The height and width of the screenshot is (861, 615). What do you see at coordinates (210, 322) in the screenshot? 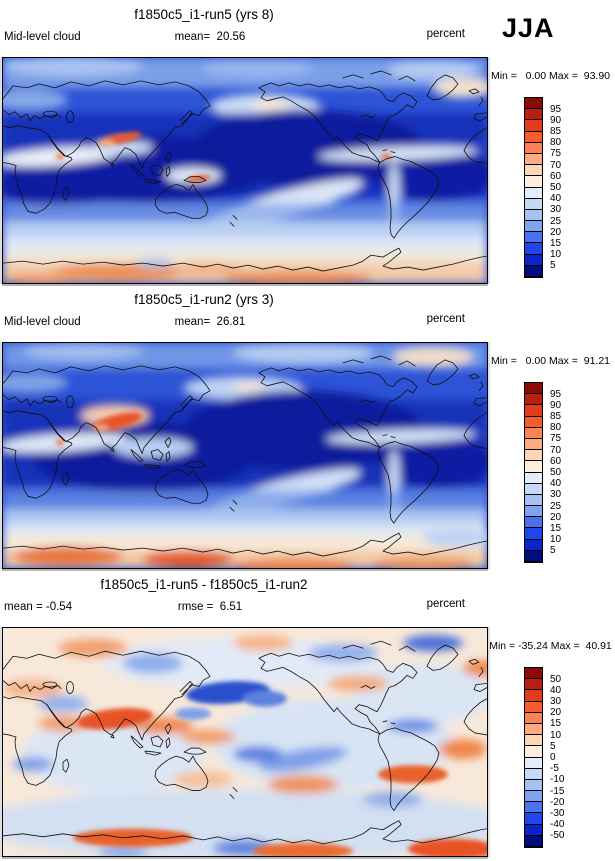
I see `mean-label: mean= 26.81` at bounding box center [210, 322].